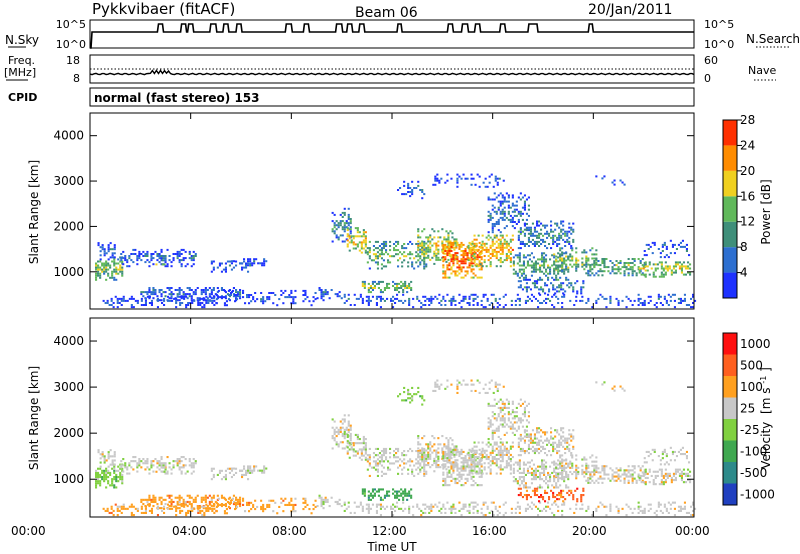 This screenshot has width=800, height=554. Describe the element at coordinates (730, 285) in the screenshot. I see `colorbar-swatch` at that location.